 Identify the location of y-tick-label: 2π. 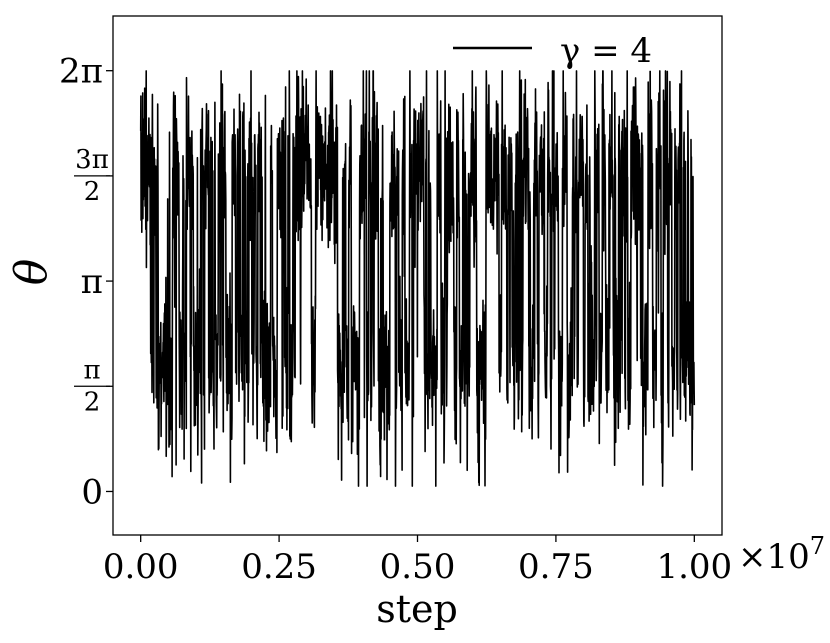
(81, 72).